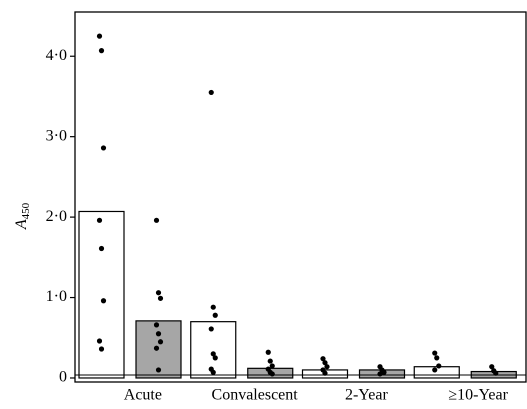 The image size is (527, 409). Describe the element at coordinates (366, 395) in the screenshot. I see `x-tick-label: 2-Year` at that location.